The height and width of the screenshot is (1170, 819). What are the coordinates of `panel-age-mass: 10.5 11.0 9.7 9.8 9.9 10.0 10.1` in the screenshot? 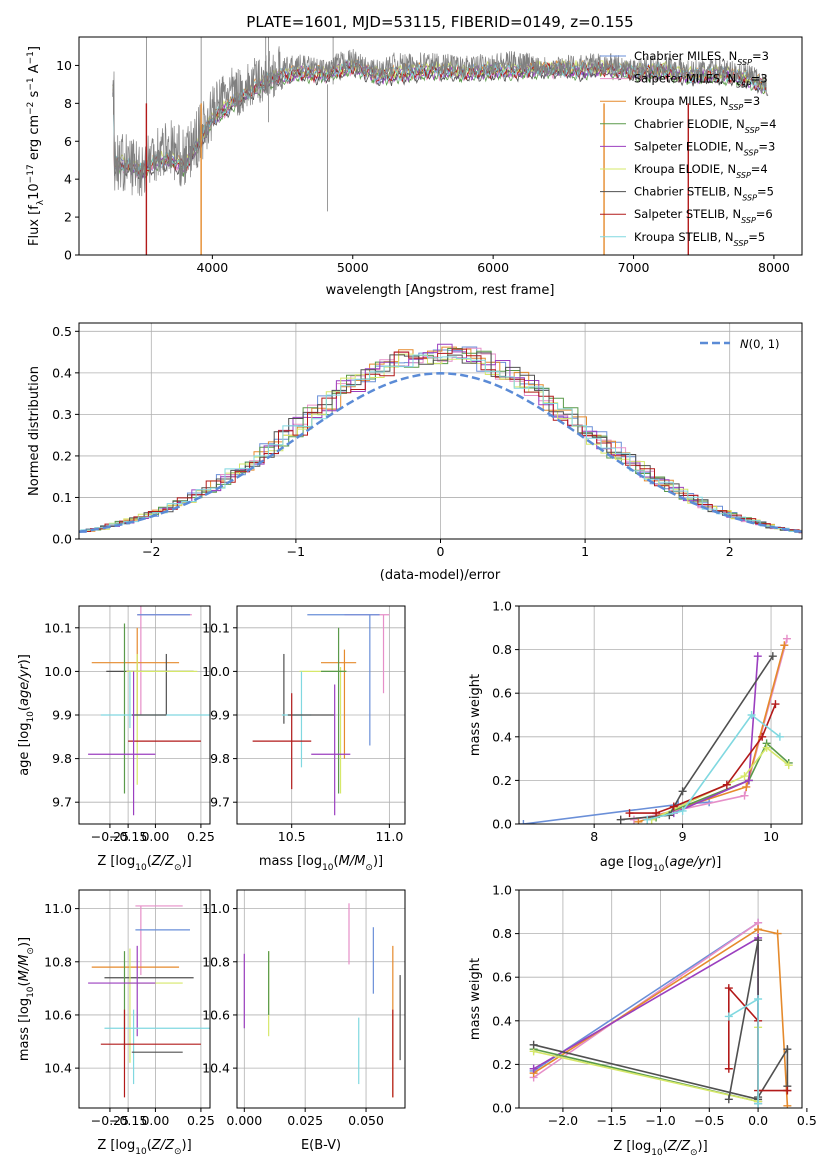 It's located at (304, 724).